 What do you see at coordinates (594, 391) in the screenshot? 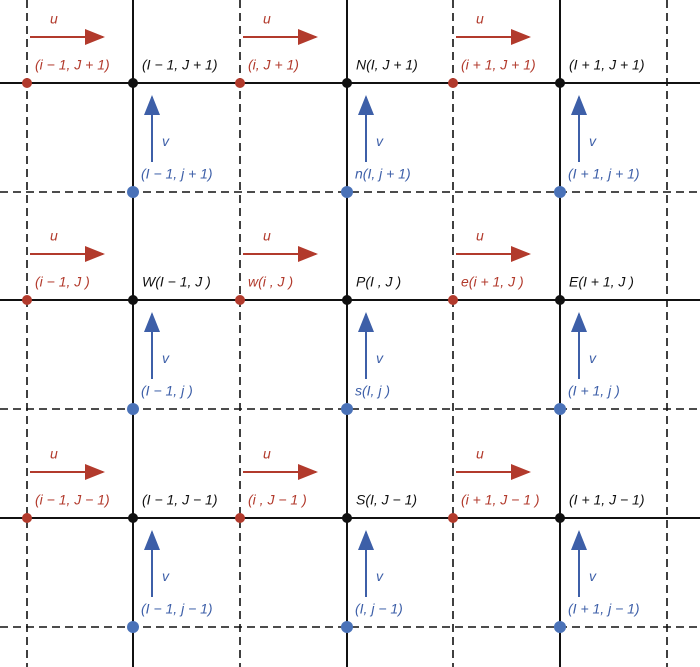
I see `v-label: (I + 1, j )` at bounding box center [594, 391].